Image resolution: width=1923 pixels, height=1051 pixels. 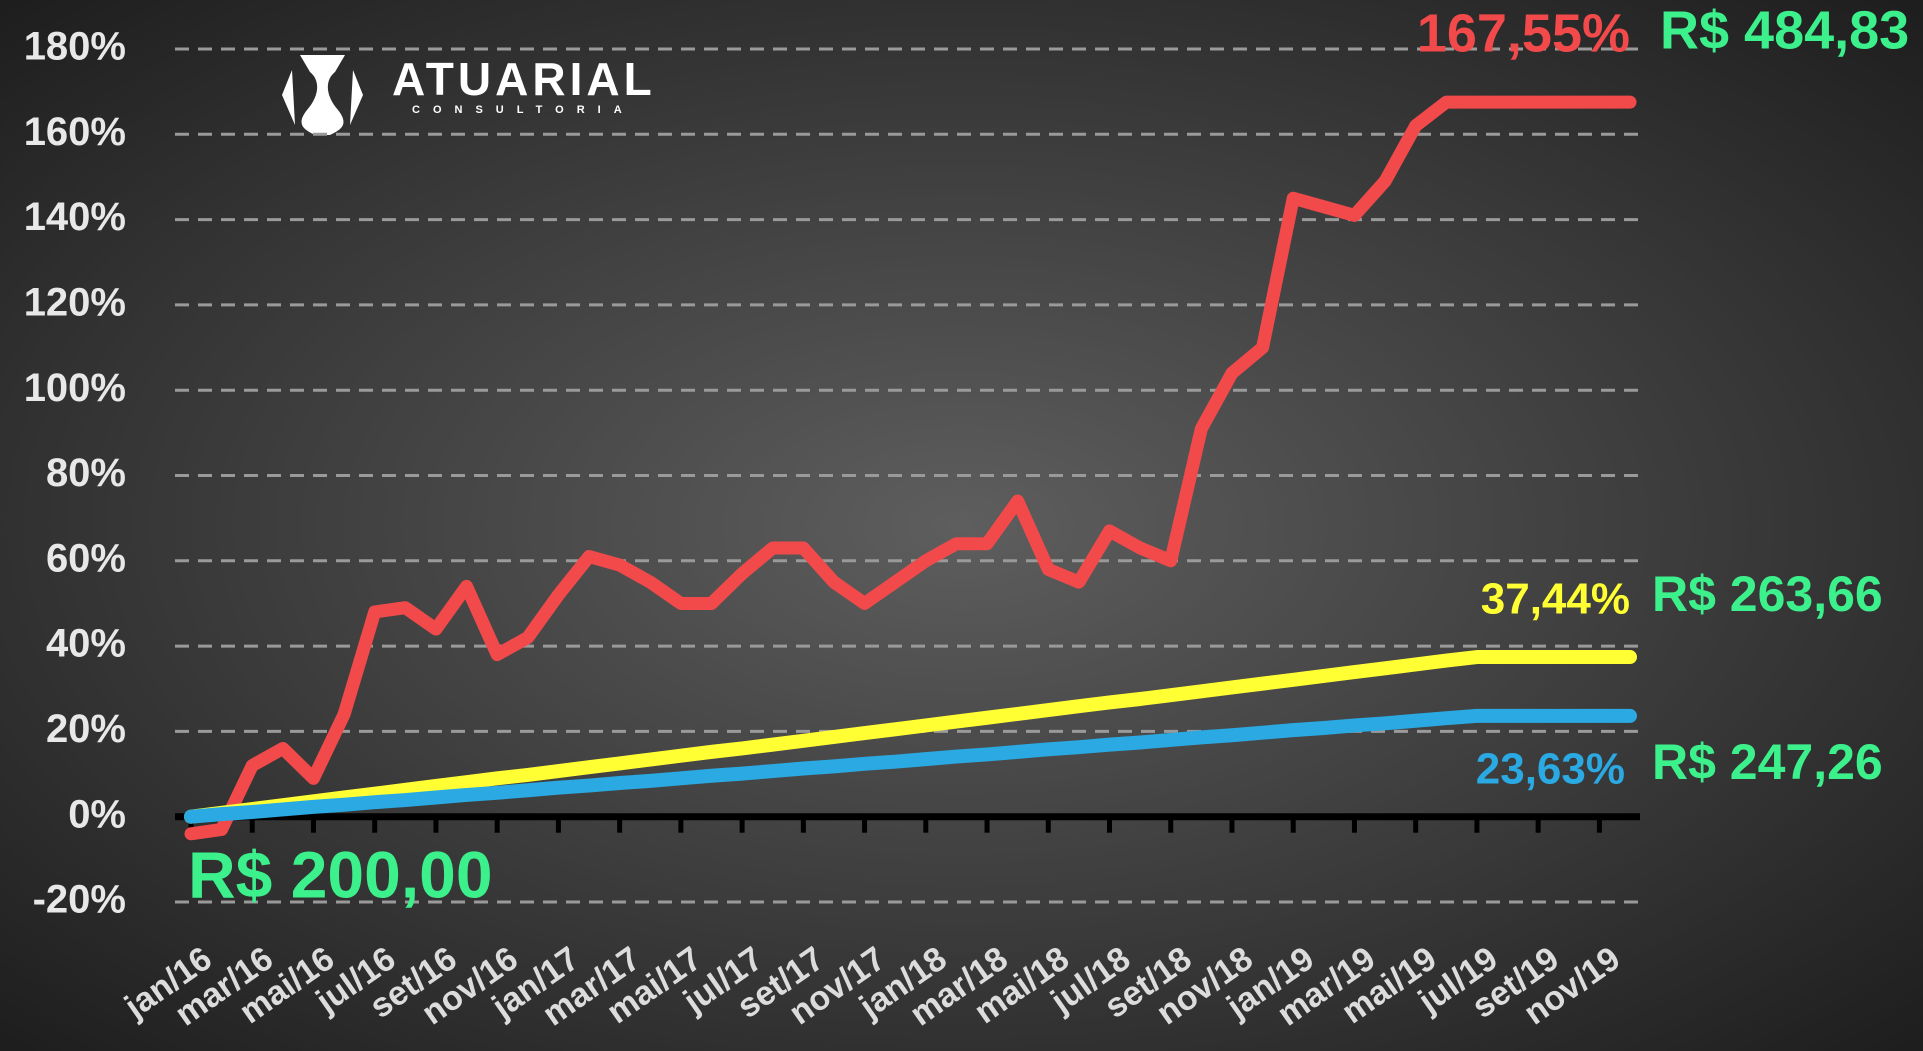 I want to click on y-tick-label: 40%, so click(x=86, y=644).